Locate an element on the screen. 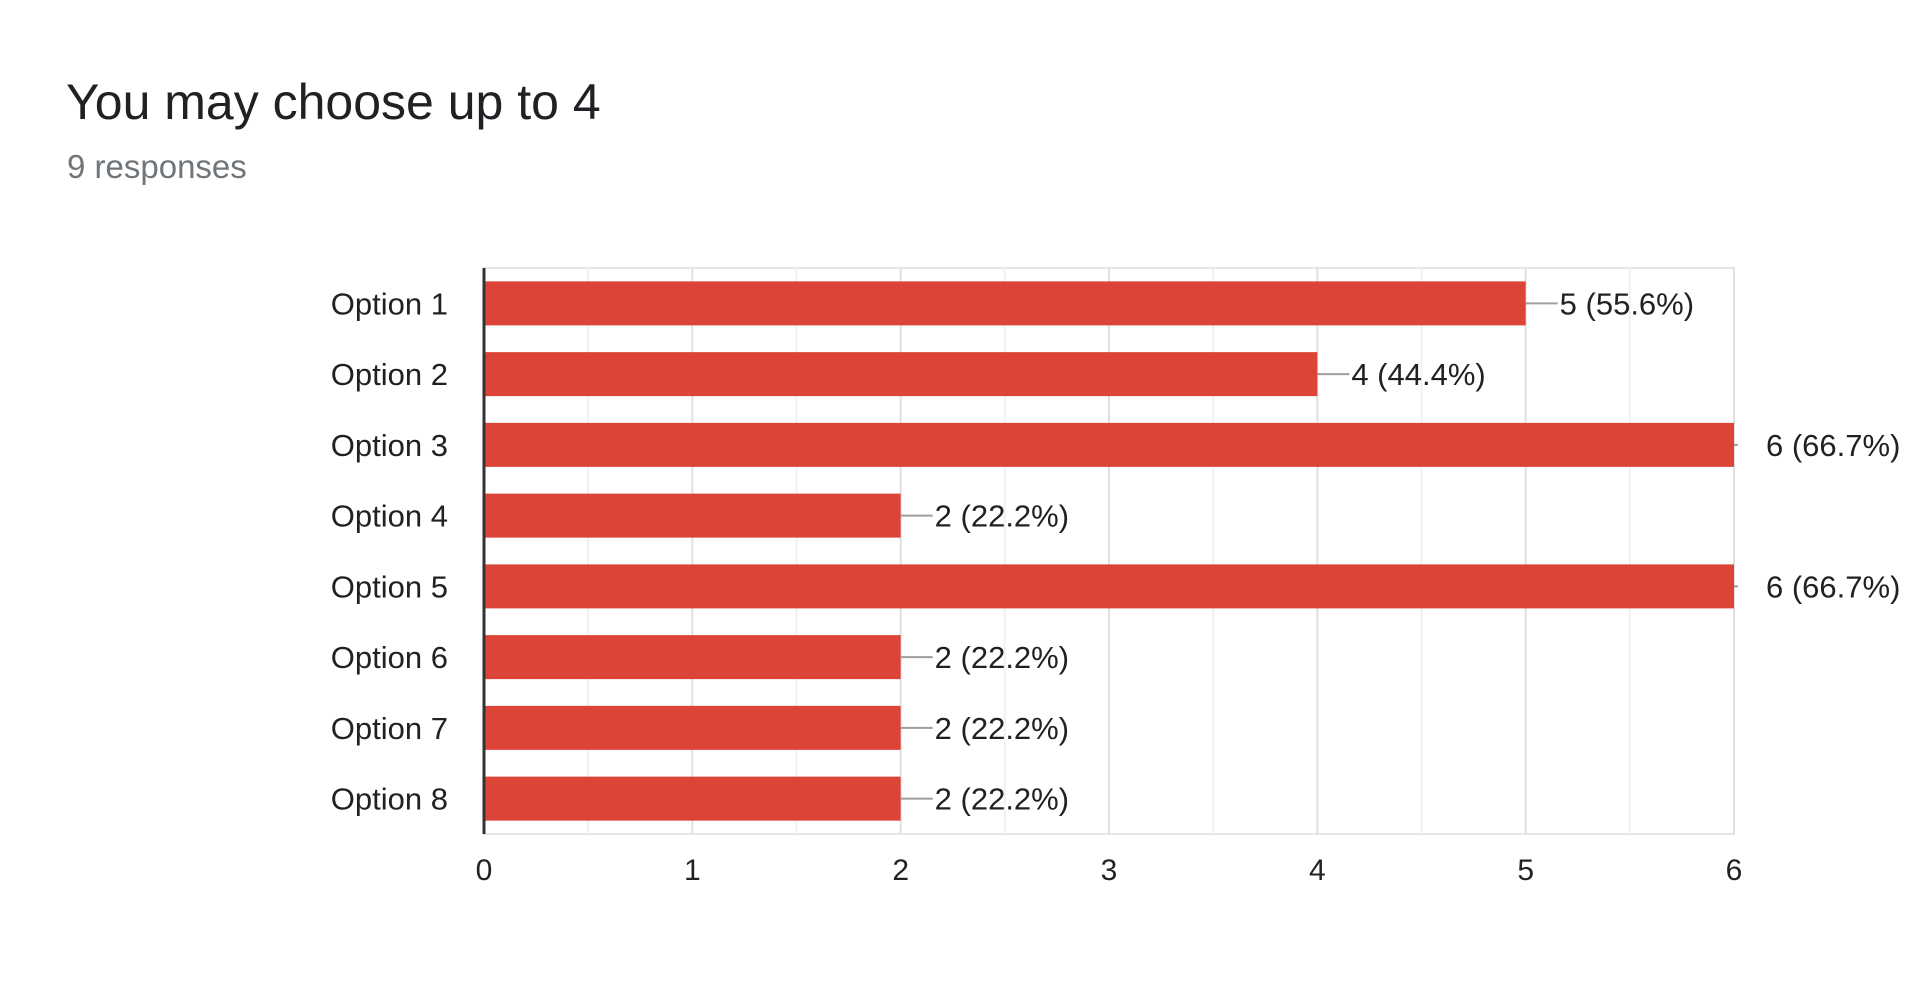 This screenshot has height=996, width=1920. x-tick-label: 5 is located at coordinates (1525, 870).